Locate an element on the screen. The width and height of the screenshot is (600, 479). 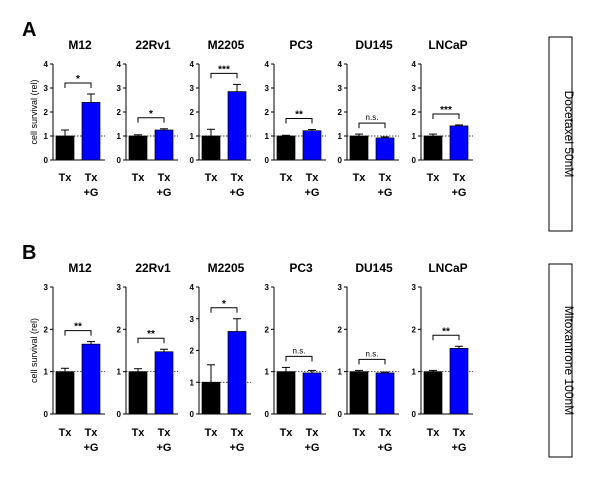
panel-b-chart-m2205-ytick-label: 3 is located at coordinates (192, 319).